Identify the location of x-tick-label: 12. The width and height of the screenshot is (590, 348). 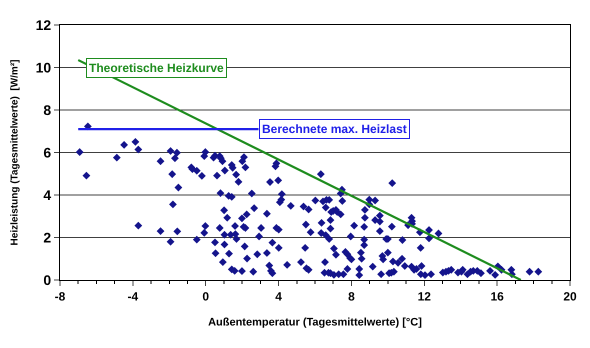
(425, 296).